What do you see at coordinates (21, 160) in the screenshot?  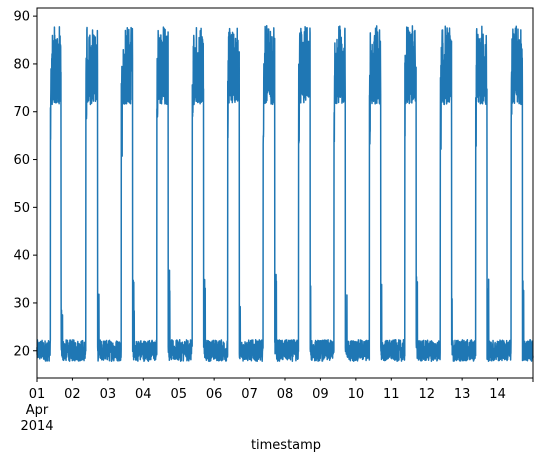 I see `y-tick-label: 60` at bounding box center [21, 160].